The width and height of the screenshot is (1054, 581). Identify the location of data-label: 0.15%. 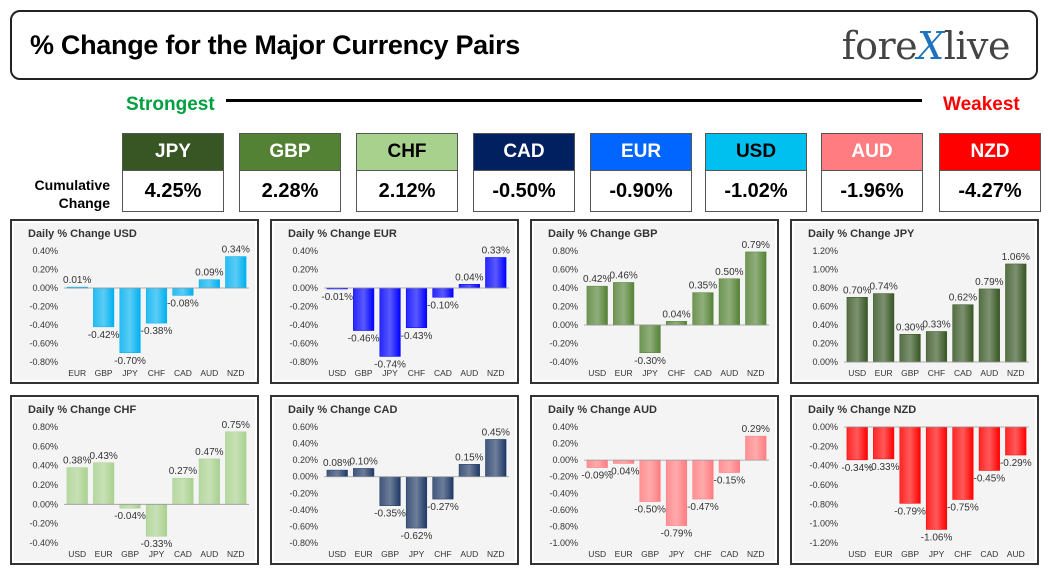
(469, 457).